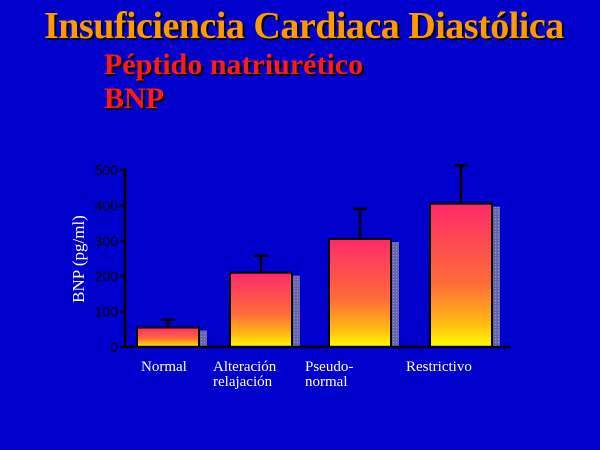 The width and height of the screenshot is (600, 450). What do you see at coordinates (164, 367) in the screenshot?
I see `x-category-label: Normal` at bounding box center [164, 367].